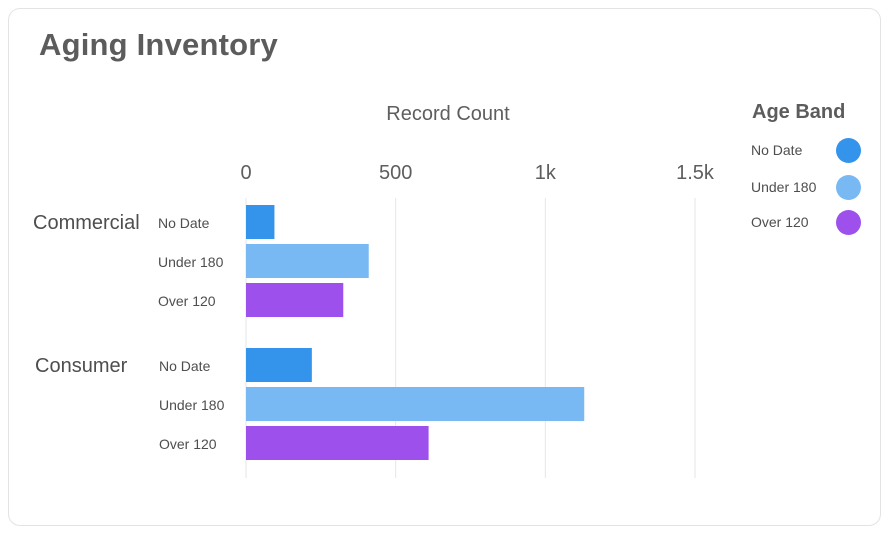 Image resolution: width=889 pixels, height=543 pixels. I want to click on legend-item: No Date, so click(806, 150).